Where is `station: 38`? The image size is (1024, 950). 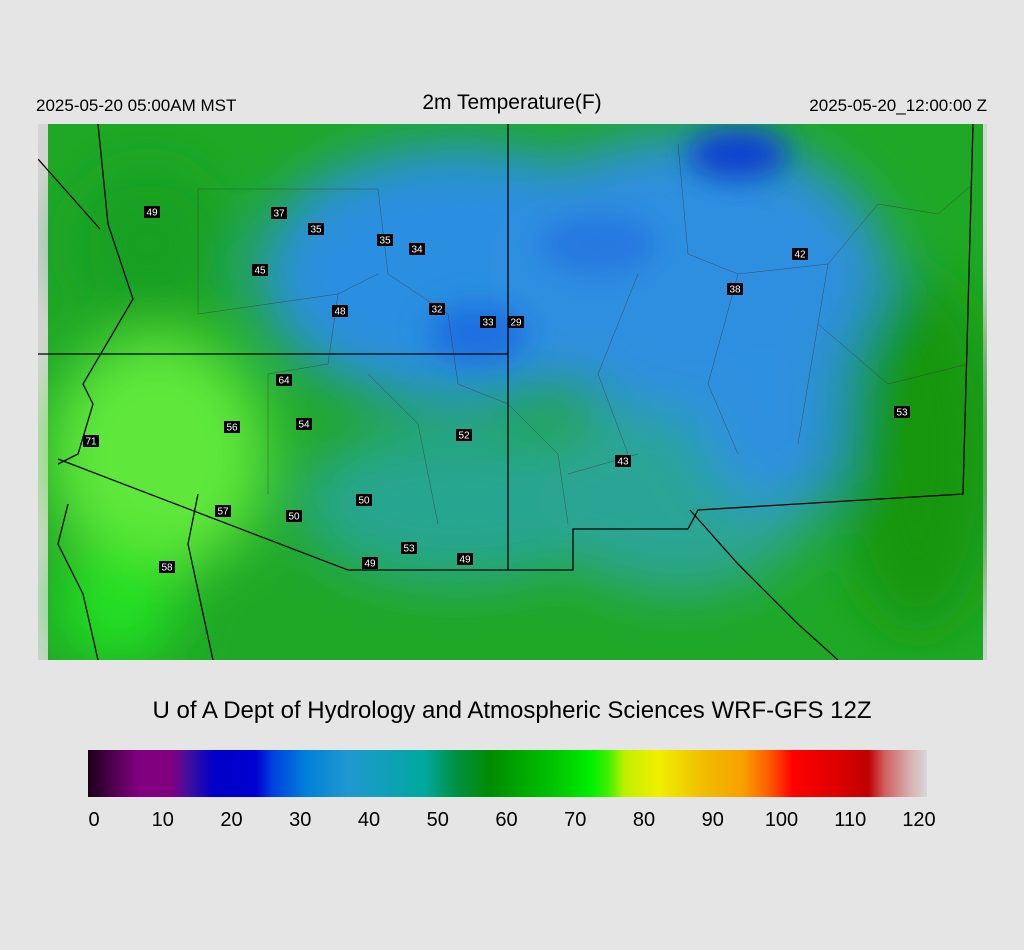
station: 38 is located at coordinates (735, 289).